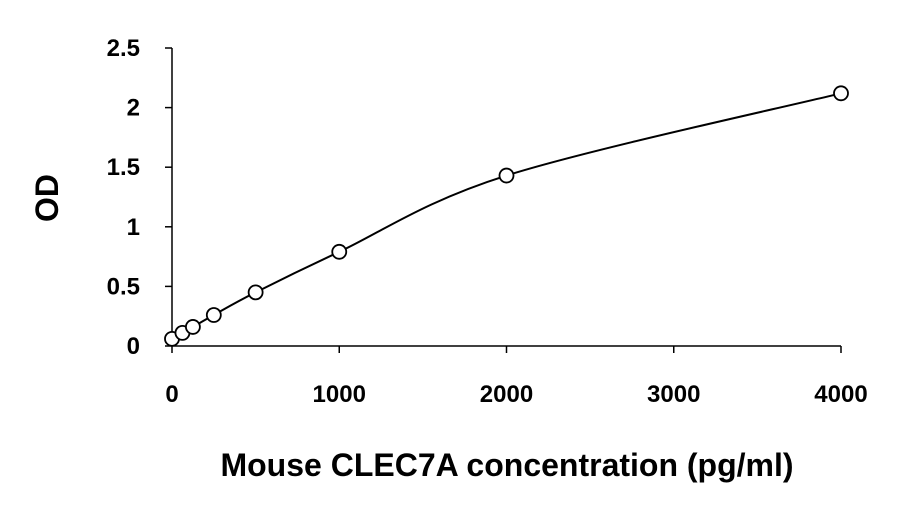  What do you see at coordinates (133, 108) in the screenshot?
I see `y-tick-label: 2` at bounding box center [133, 108].